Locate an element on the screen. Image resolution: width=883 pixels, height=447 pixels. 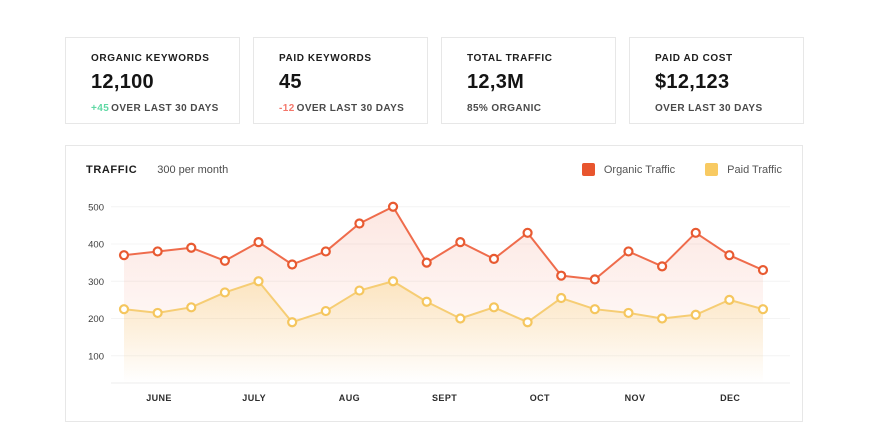
x-axis-labels: JUNE JULY AUG SEPT OCT NOV DEC is located at coordinates (443, 398).